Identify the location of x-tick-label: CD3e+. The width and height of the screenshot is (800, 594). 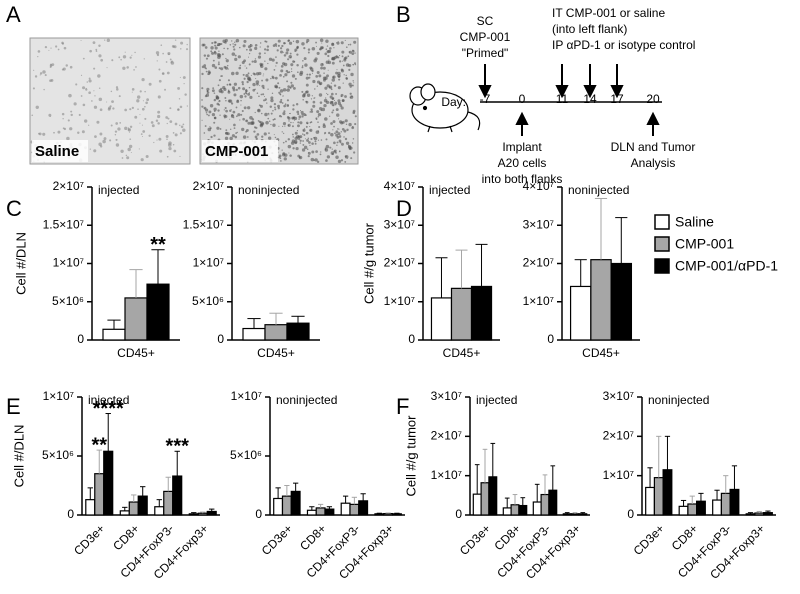
(89, 539).